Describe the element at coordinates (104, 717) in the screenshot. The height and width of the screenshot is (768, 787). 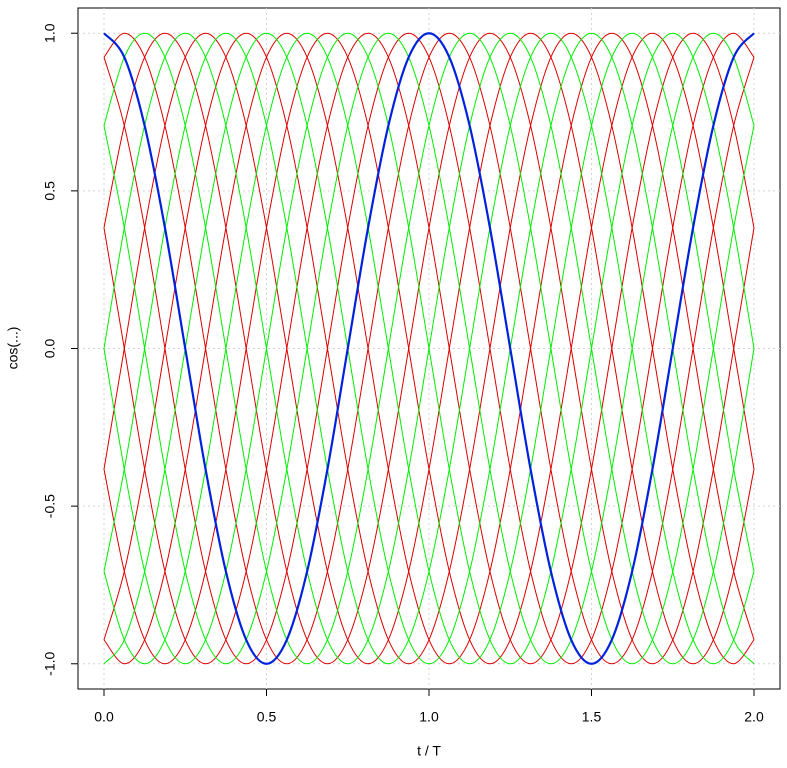
I see `x-tick-label: 0.0` at that location.